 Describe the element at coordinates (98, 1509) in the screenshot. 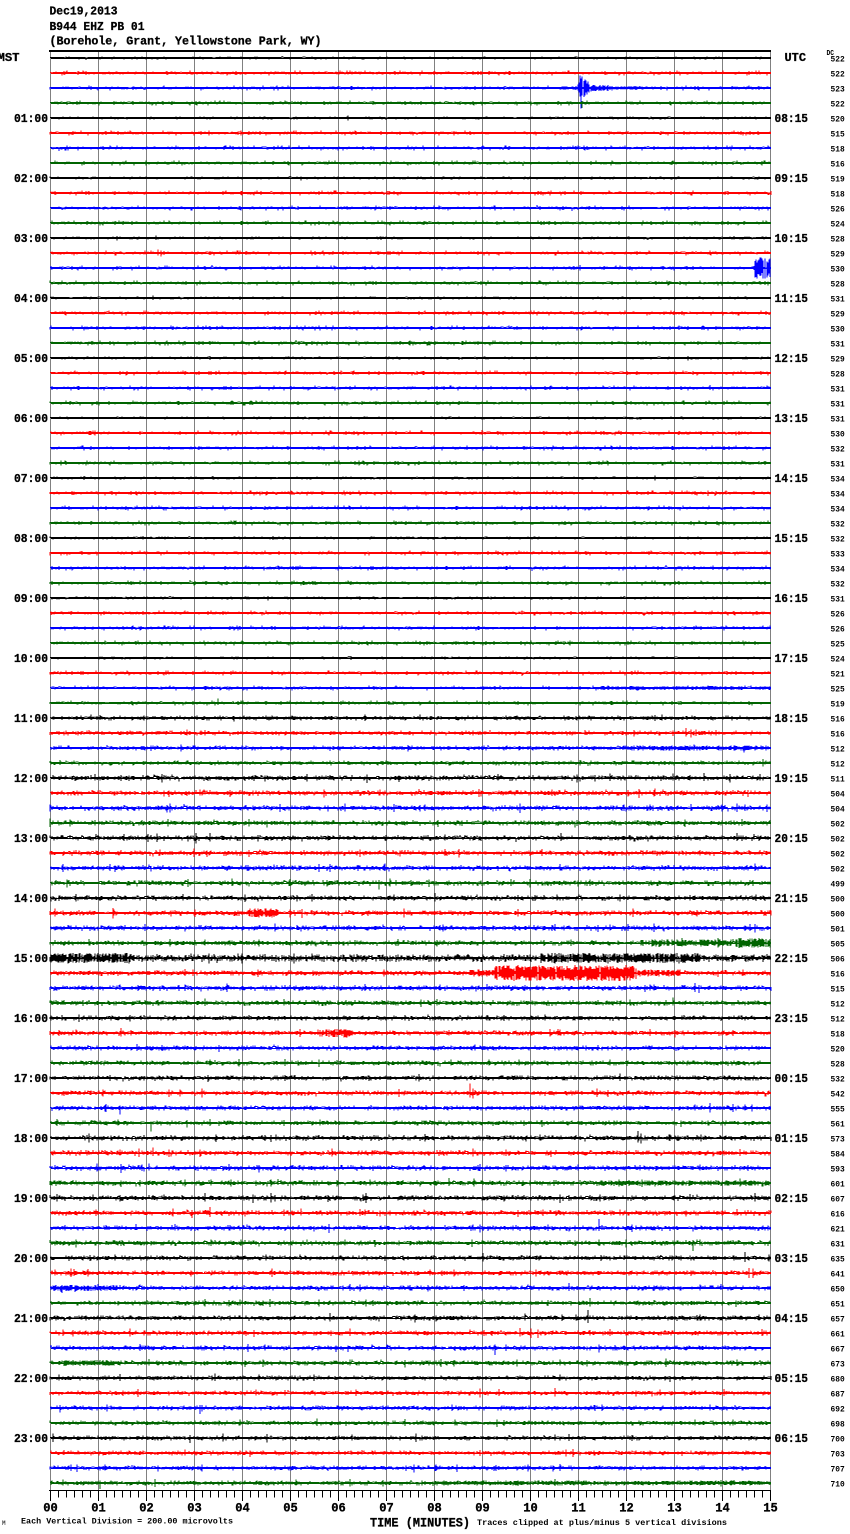

I see `svg-text: 01` at that location.